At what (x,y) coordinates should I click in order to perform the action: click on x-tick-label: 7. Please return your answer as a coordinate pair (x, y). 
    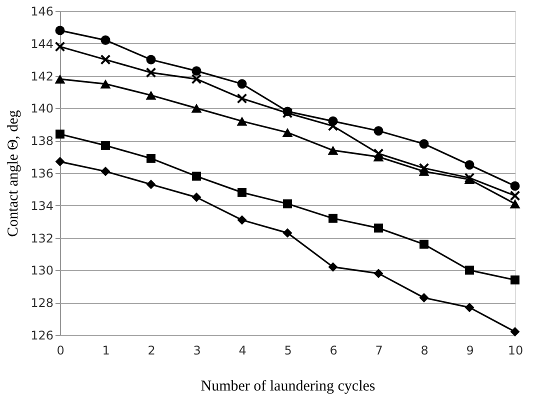
    Looking at the image, I should click on (379, 351).